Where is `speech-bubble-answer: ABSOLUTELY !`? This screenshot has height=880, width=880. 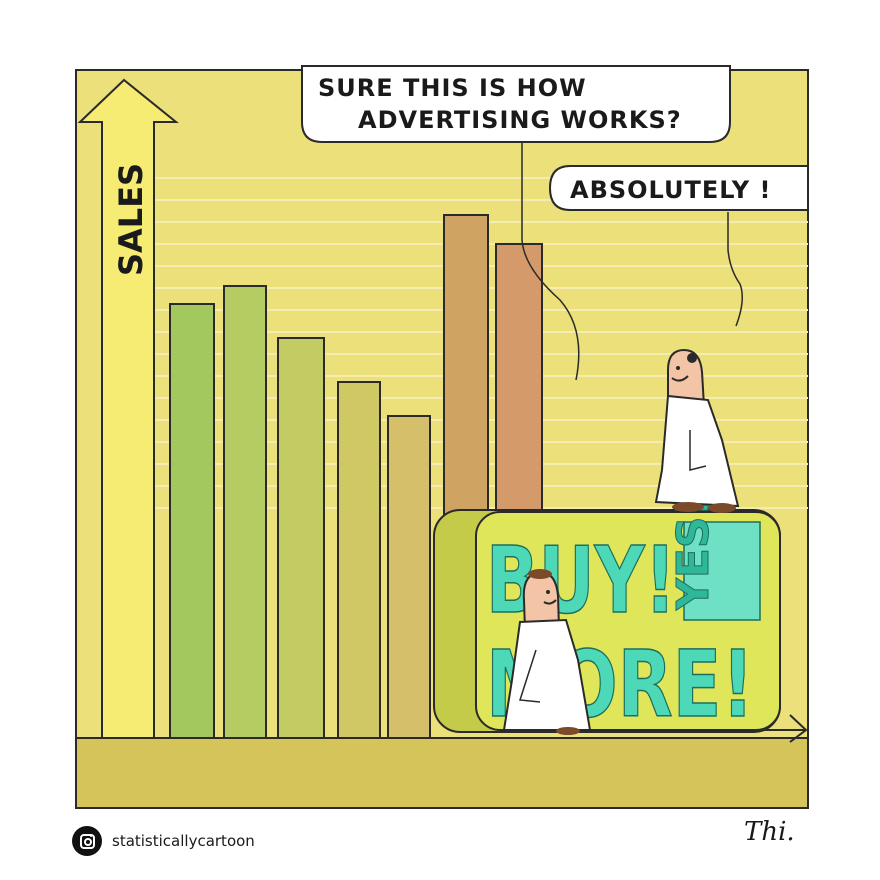 speech-bubble-answer: ABSOLUTELY ! is located at coordinates (678, 246).